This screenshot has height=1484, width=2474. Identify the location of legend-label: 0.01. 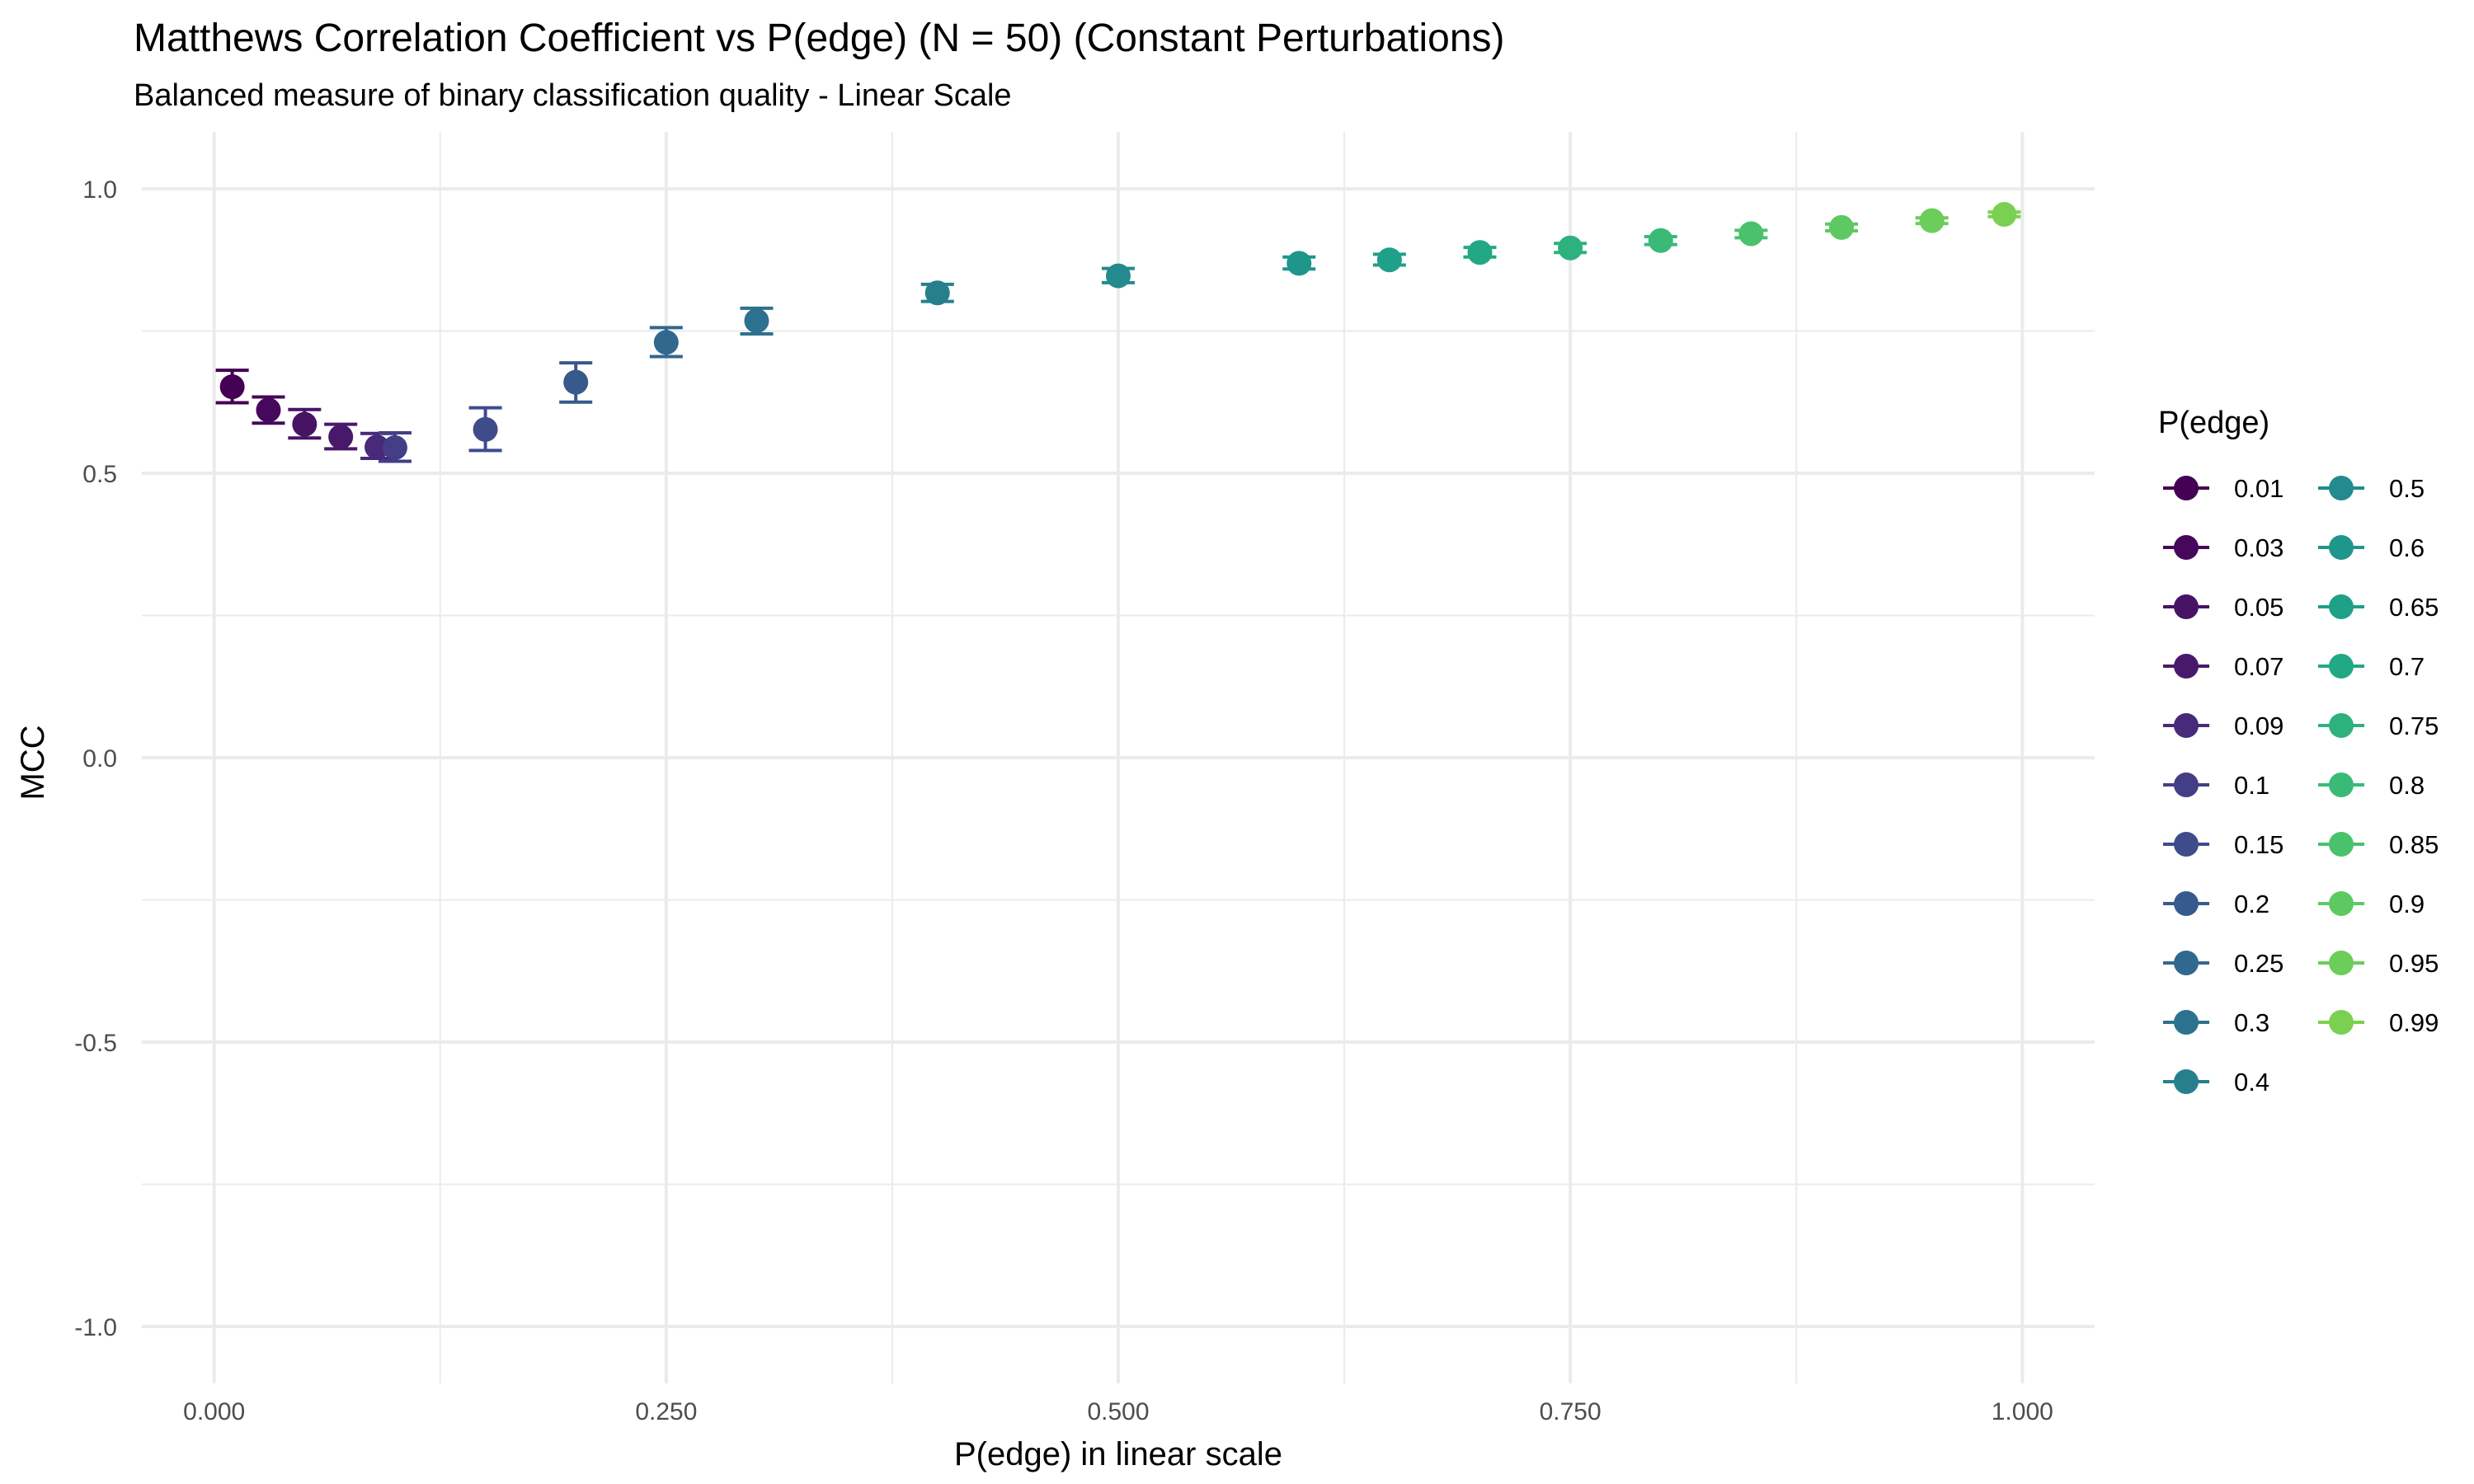
(2259, 488).